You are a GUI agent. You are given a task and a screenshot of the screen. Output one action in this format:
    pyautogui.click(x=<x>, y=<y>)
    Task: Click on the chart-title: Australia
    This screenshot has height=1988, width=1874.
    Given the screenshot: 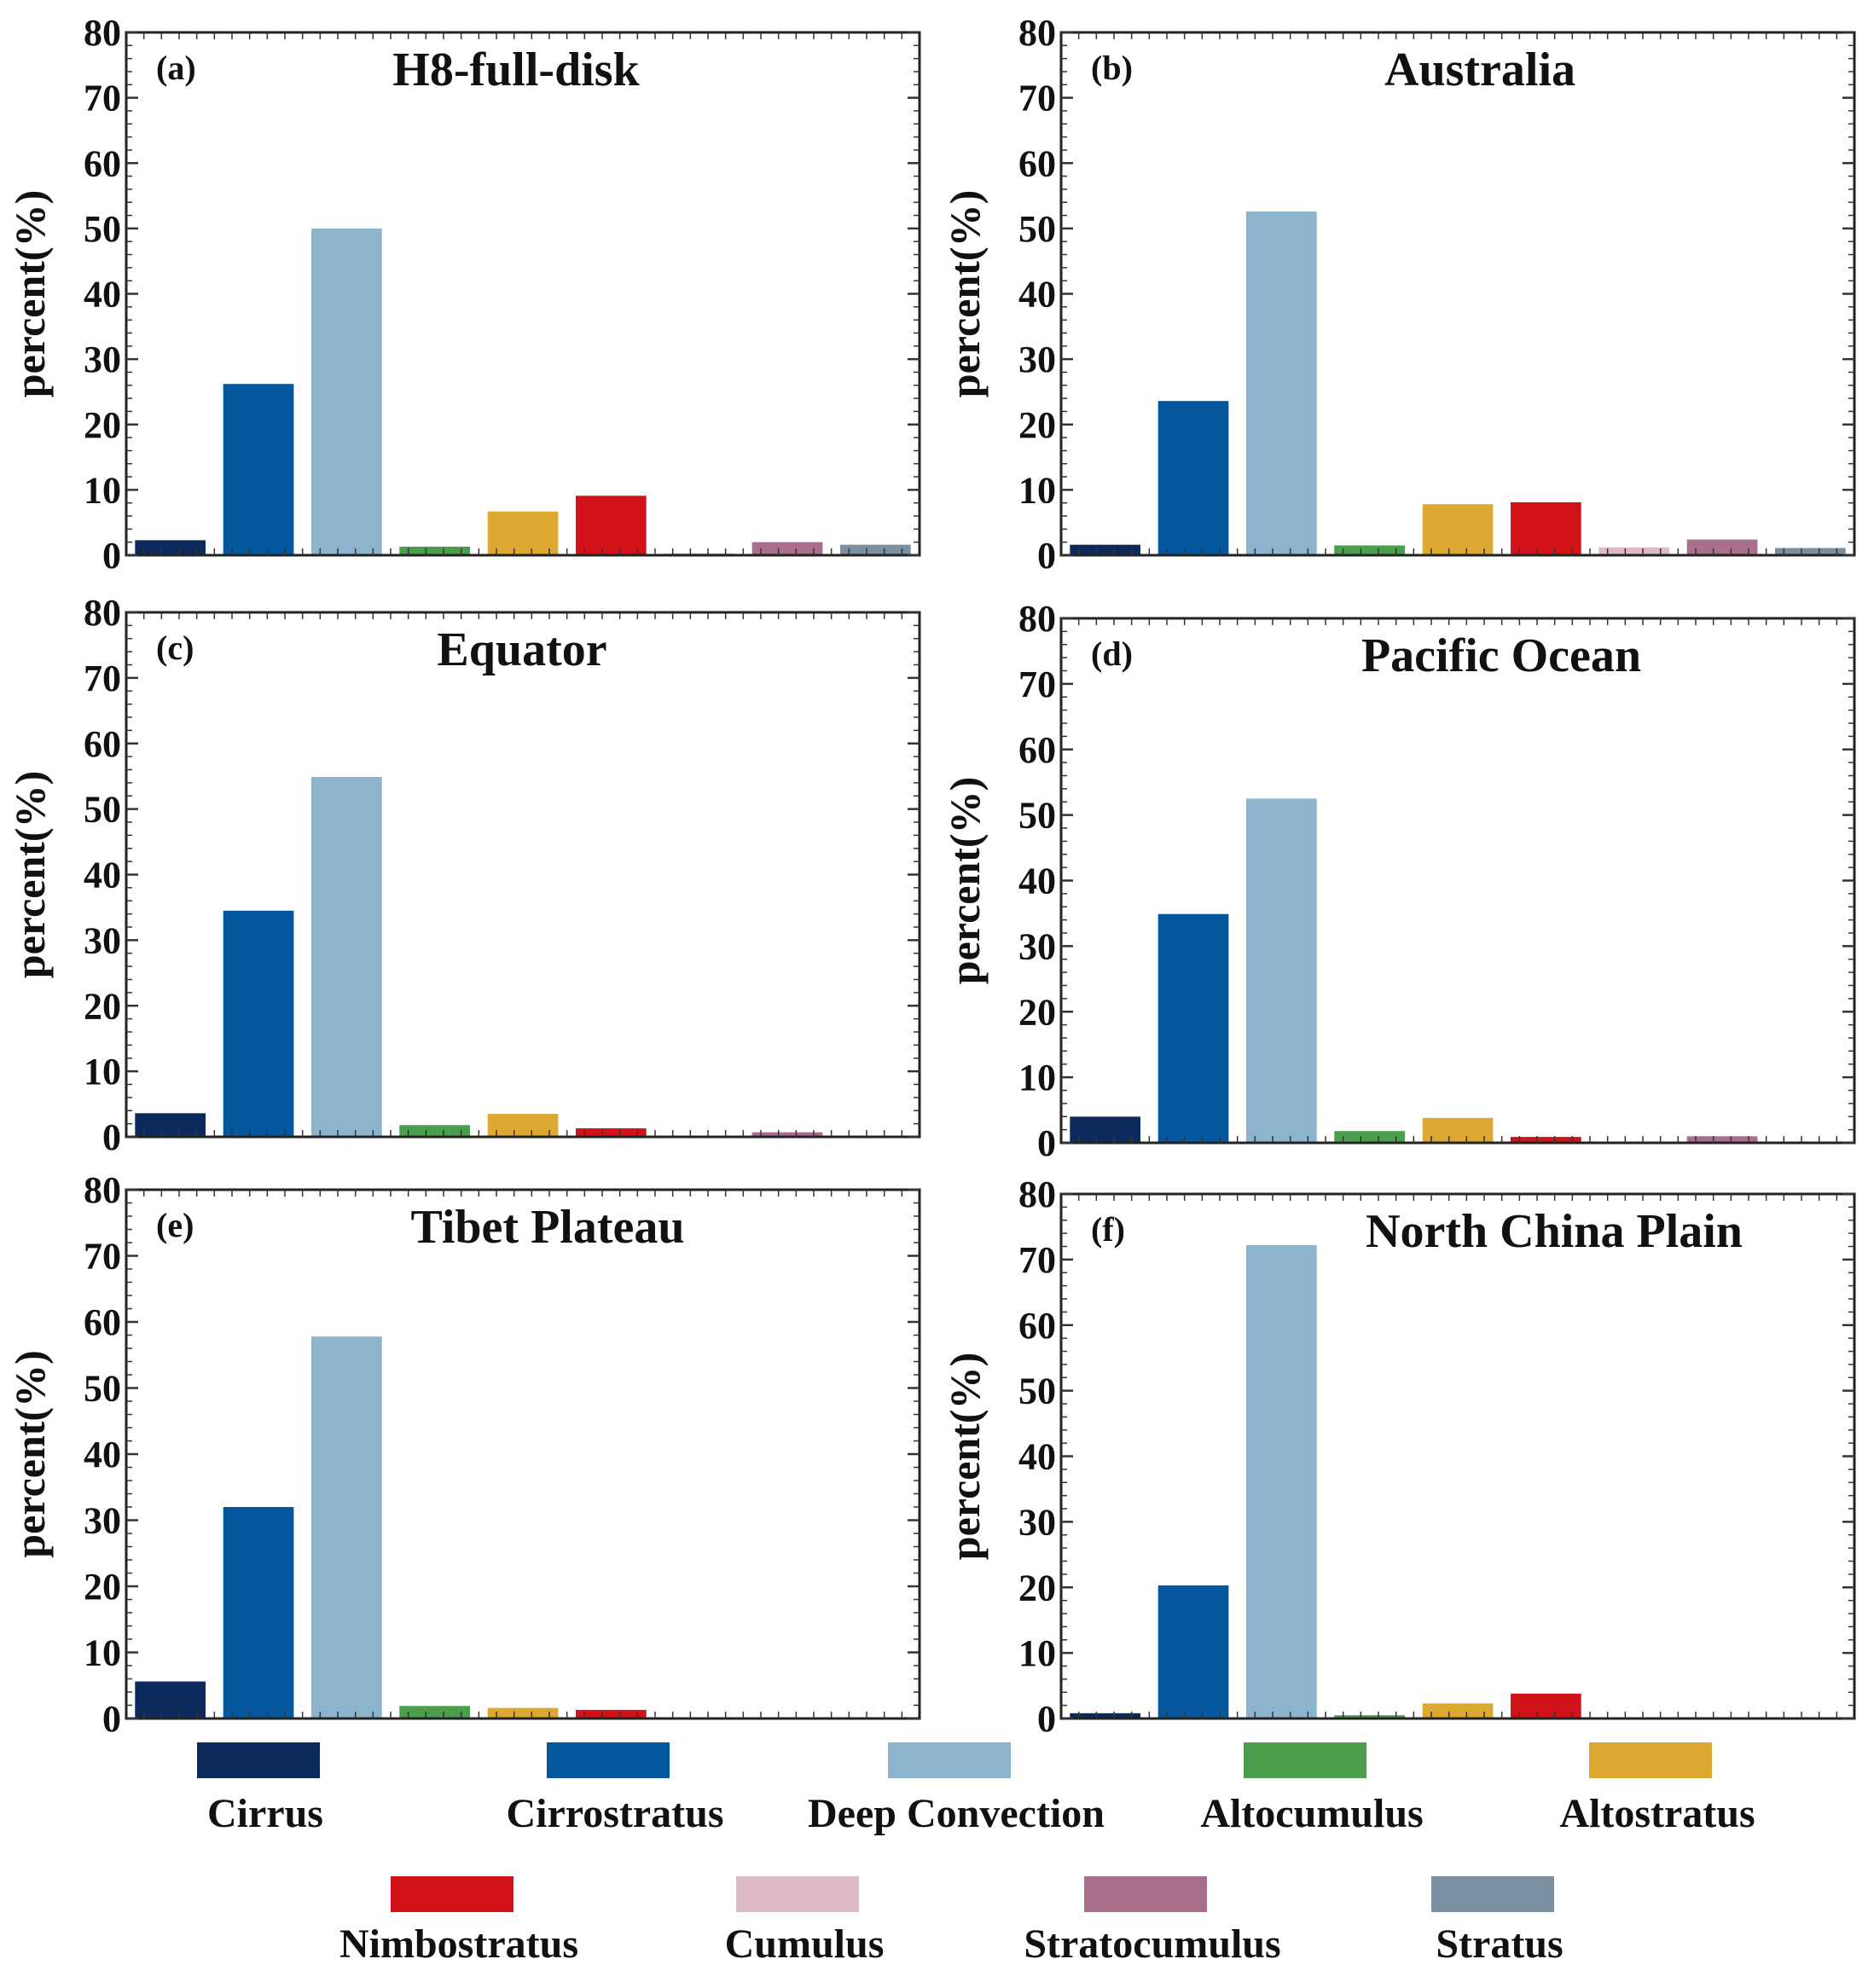 What is the action you would take?
    pyautogui.click(x=1479, y=69)
    